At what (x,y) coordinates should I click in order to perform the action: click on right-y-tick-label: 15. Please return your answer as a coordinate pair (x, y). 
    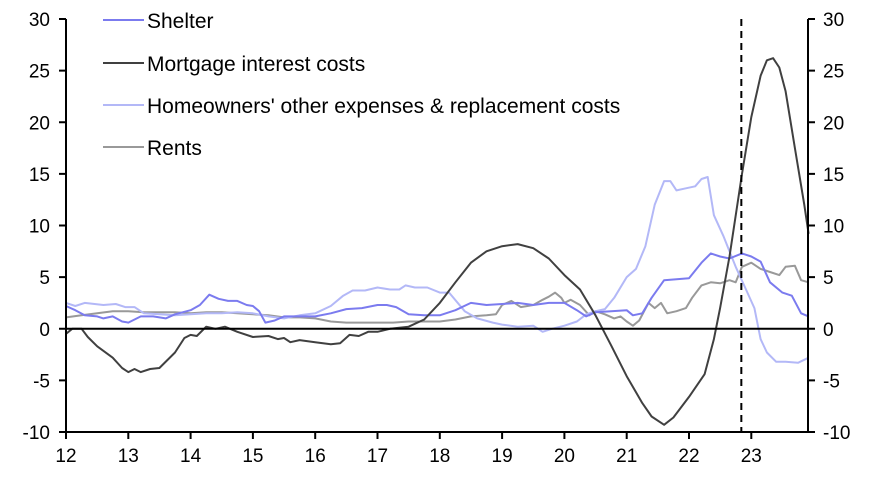
    Looking at the image, I should click on (833, 175).